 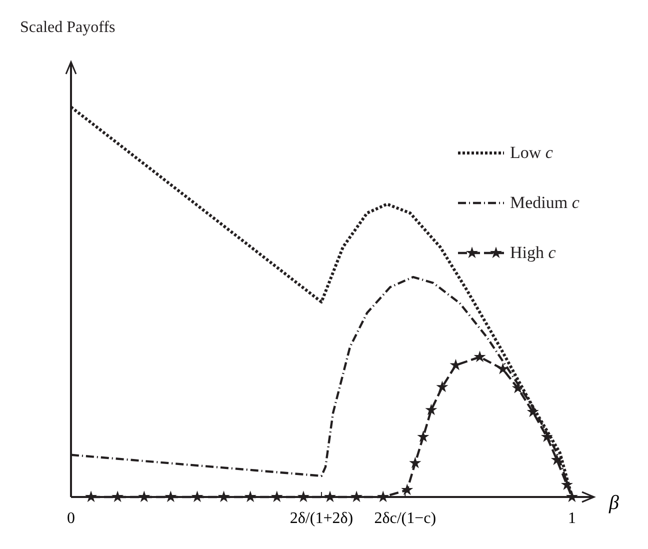 I want to click on x-tick-label: 1, so click(x=572, y=518).